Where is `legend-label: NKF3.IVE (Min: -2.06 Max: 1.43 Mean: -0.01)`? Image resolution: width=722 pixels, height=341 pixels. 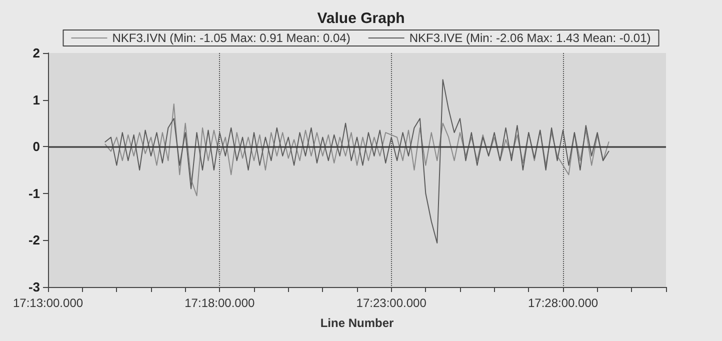 legend-label: NKF3.IVE (Min: -2.06 Max: 1.43 Mean: -0.01) is located at coordinates (530, 38).